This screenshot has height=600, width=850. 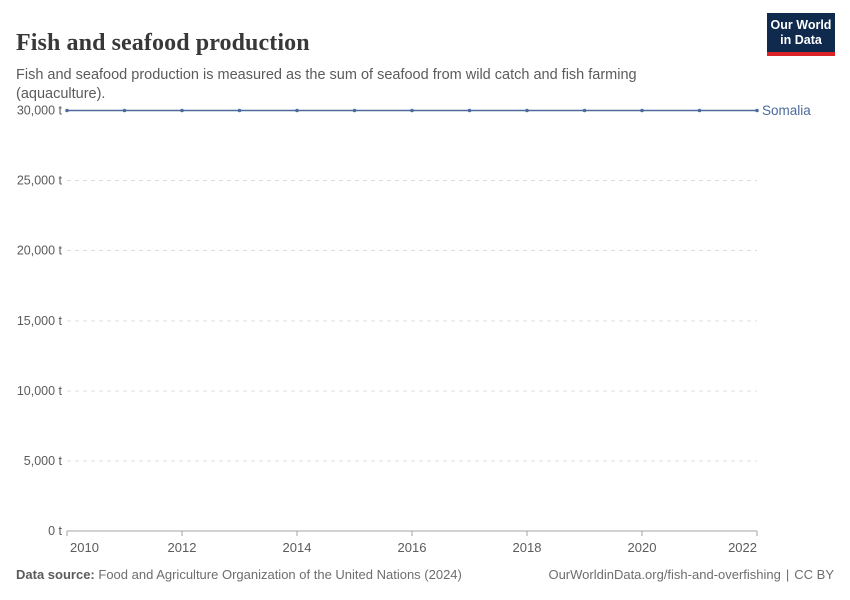 What do you see at coordinates (742, 547) in the screenshot?
I see `x-tick-label-2022: 2022` at bounding box center [742, 547].